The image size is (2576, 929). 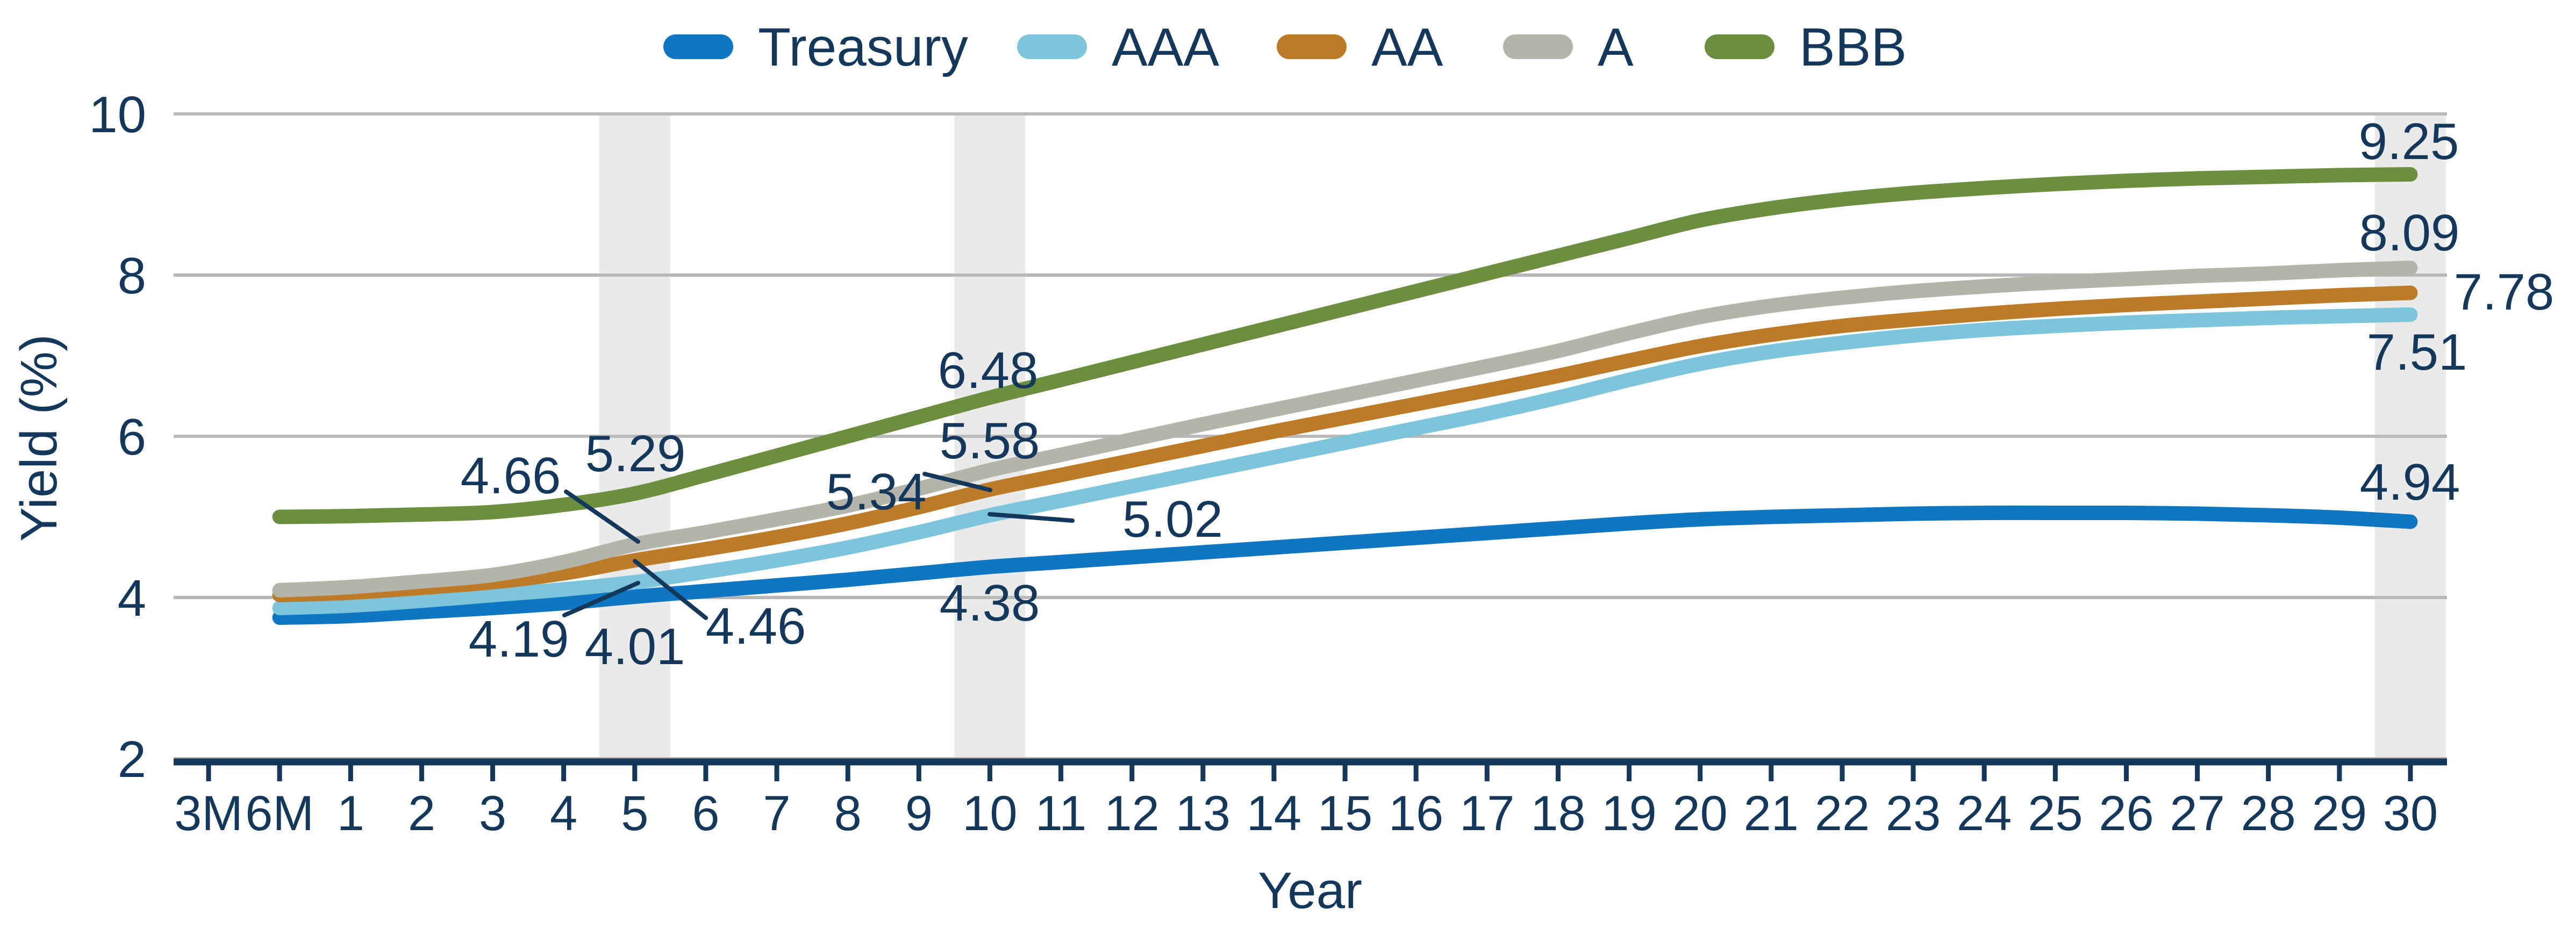 What do you see at coordinates (670, 590) in the screenshot?
I see `leader-line-4.46` at bounding box center [670, 590].